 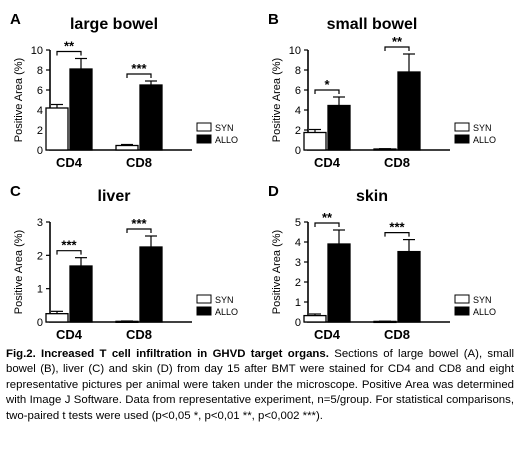 What do you see at coordinates (114, 24) in the screenshot?
I see `panel-title: large bowel` at bounding box center [114, 24].